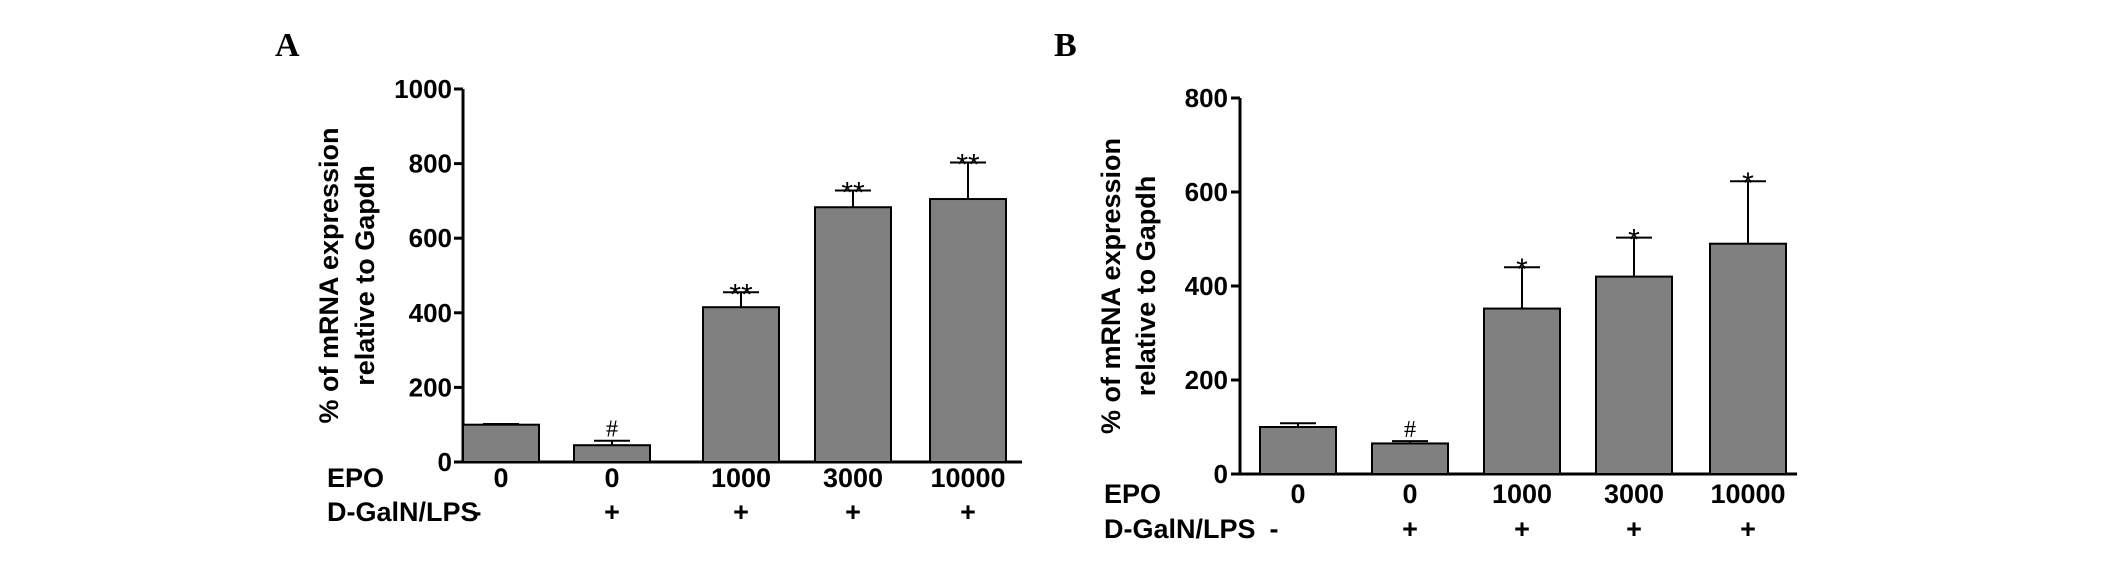 The height and width of the screenshot is (586, 2126). Describe the element at coordinates (287, 45) in the screenshot. I see `panel-letter: A` at that location.